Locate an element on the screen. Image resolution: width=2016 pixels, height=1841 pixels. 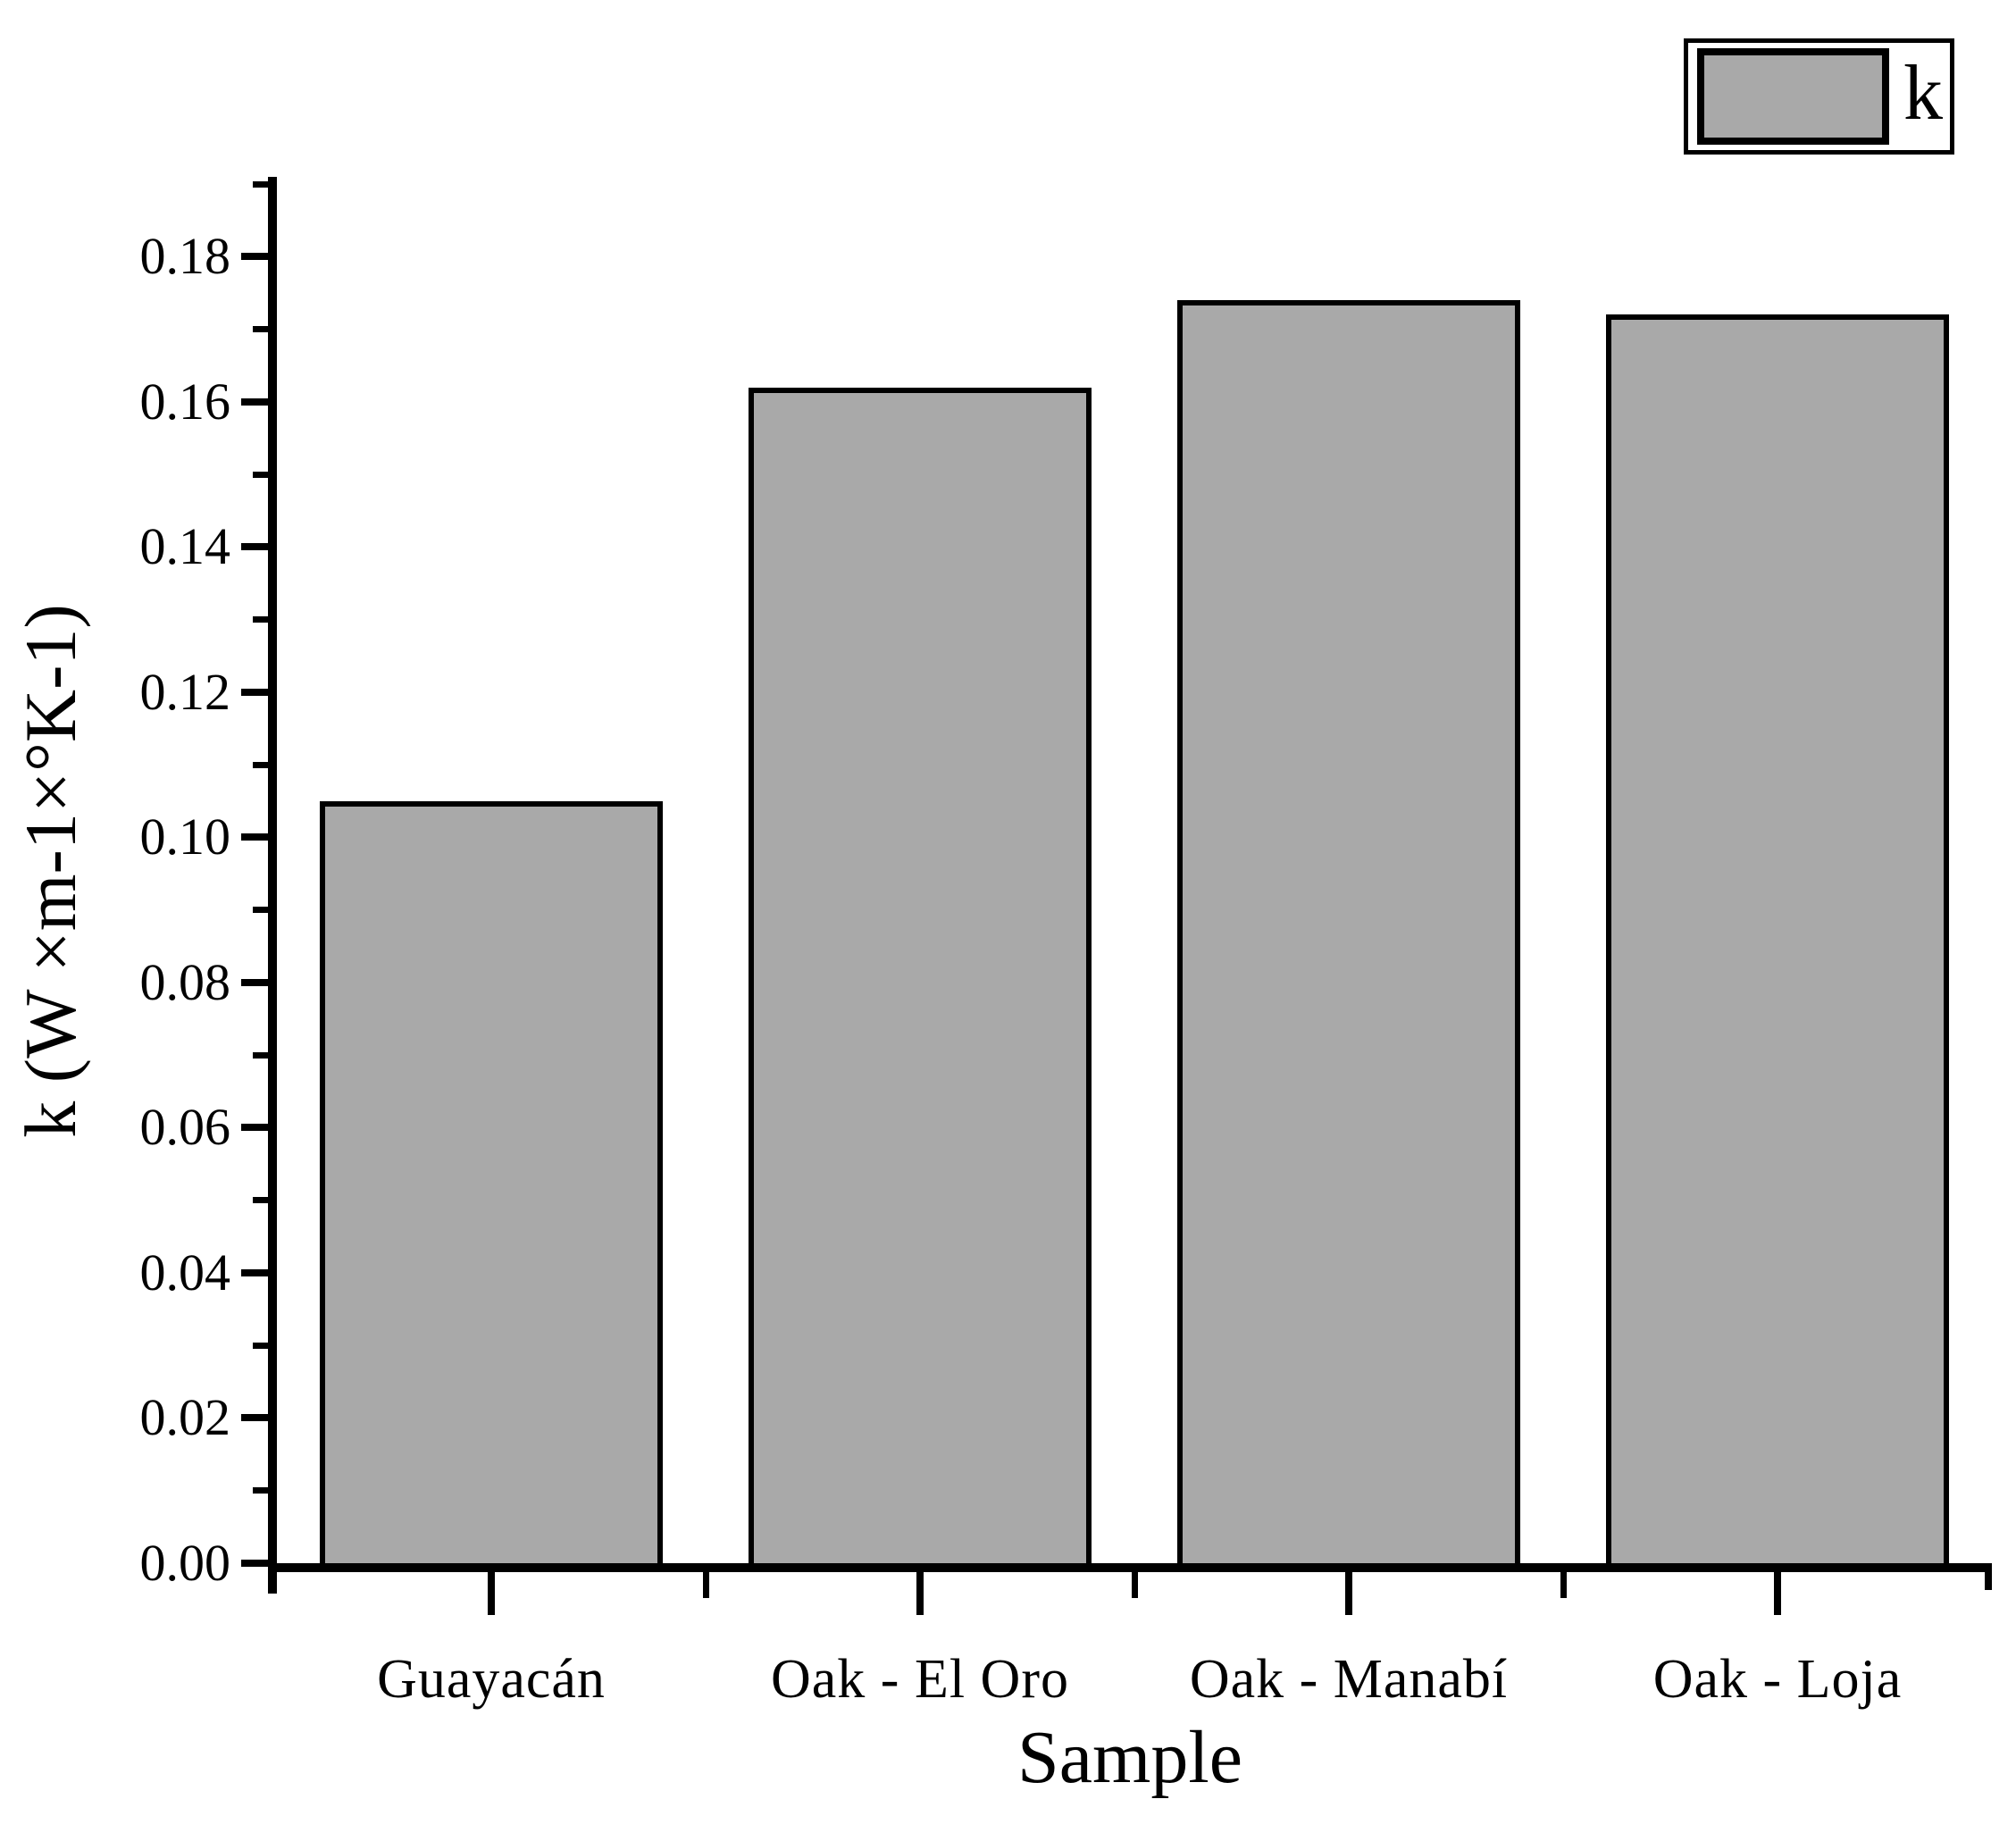
y-tick-label: 0.00 is located at coordinates (185, 1563).